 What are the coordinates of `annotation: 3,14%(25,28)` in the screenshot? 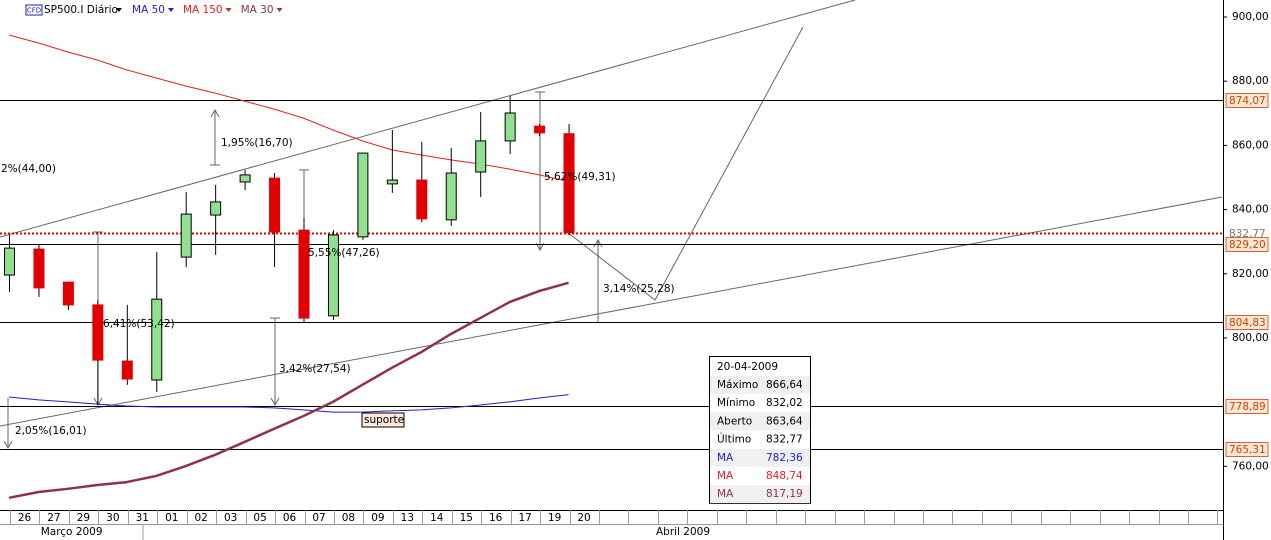 It's located at (639, 289).